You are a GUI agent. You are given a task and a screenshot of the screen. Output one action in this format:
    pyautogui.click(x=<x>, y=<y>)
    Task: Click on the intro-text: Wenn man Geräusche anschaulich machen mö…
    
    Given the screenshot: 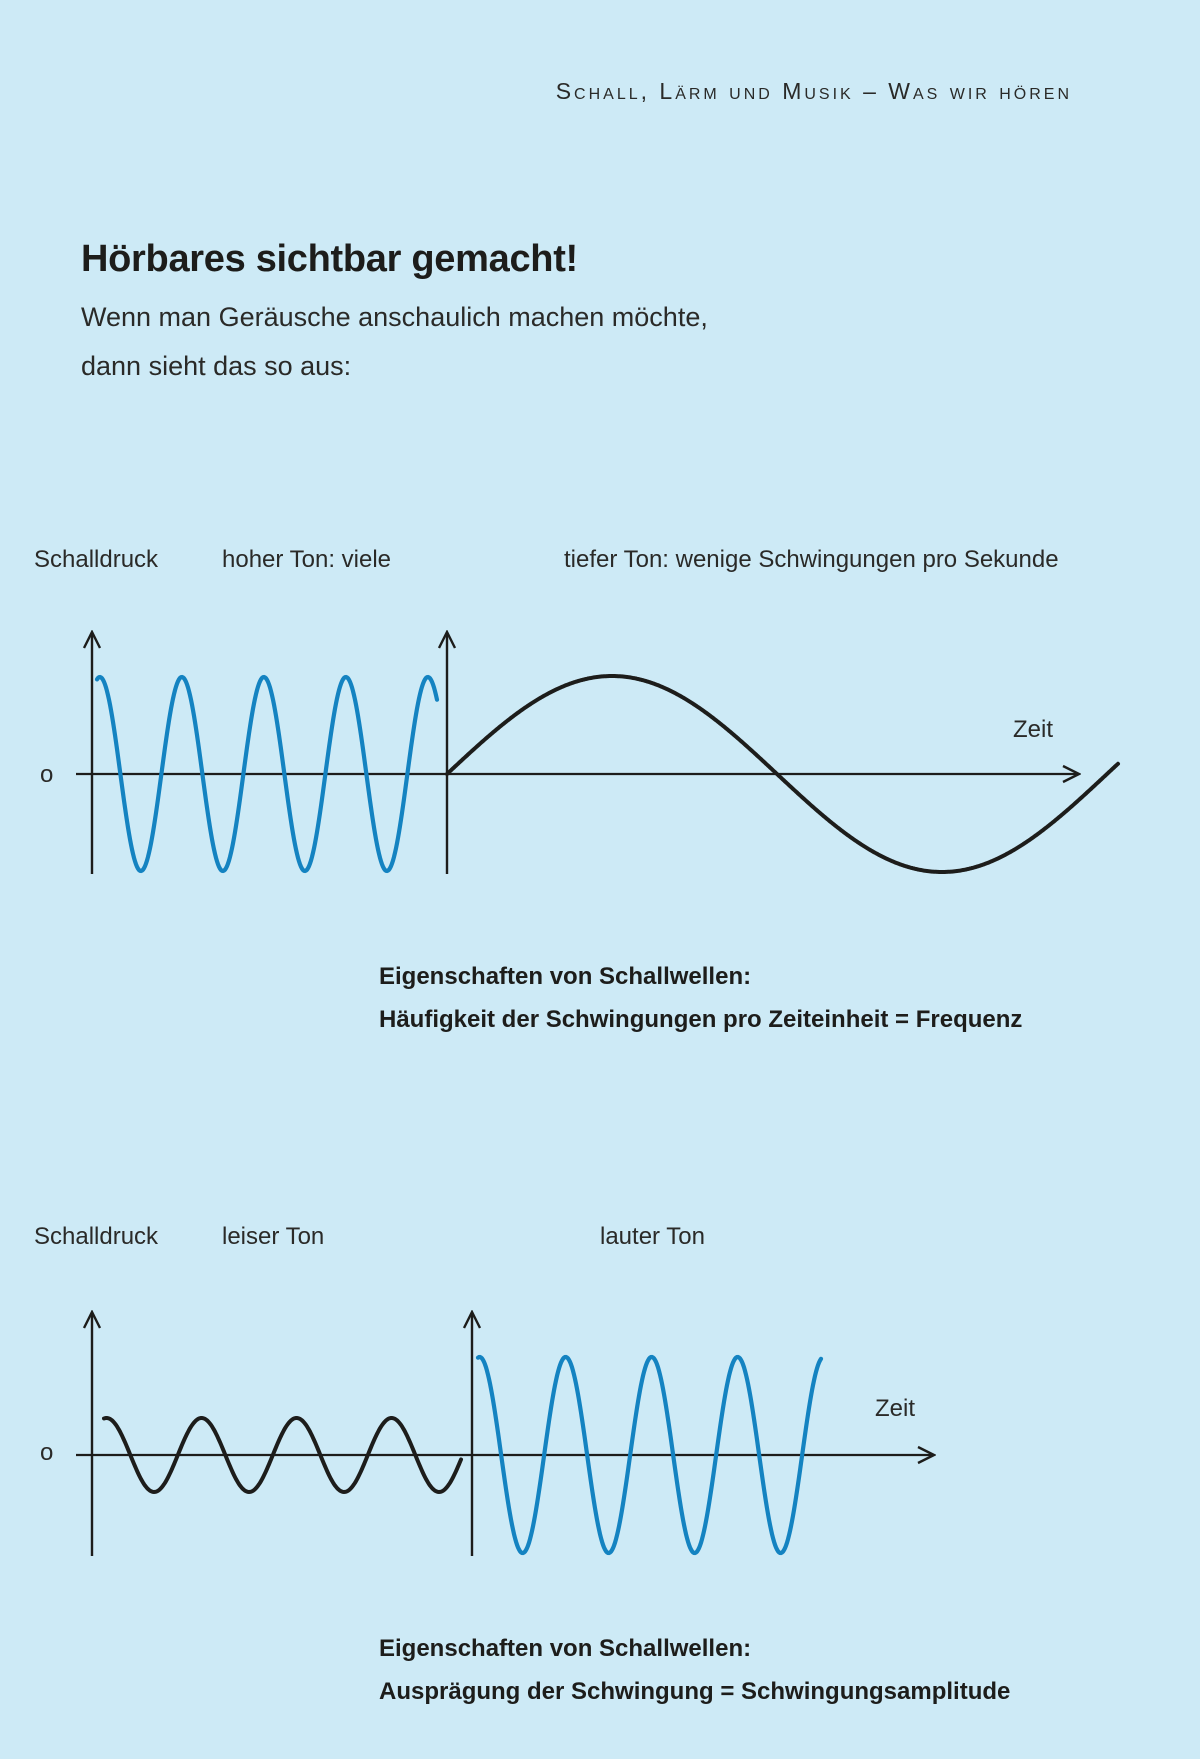 What is the action you would take?
    pyautogui.click(x=394, y=342)
    